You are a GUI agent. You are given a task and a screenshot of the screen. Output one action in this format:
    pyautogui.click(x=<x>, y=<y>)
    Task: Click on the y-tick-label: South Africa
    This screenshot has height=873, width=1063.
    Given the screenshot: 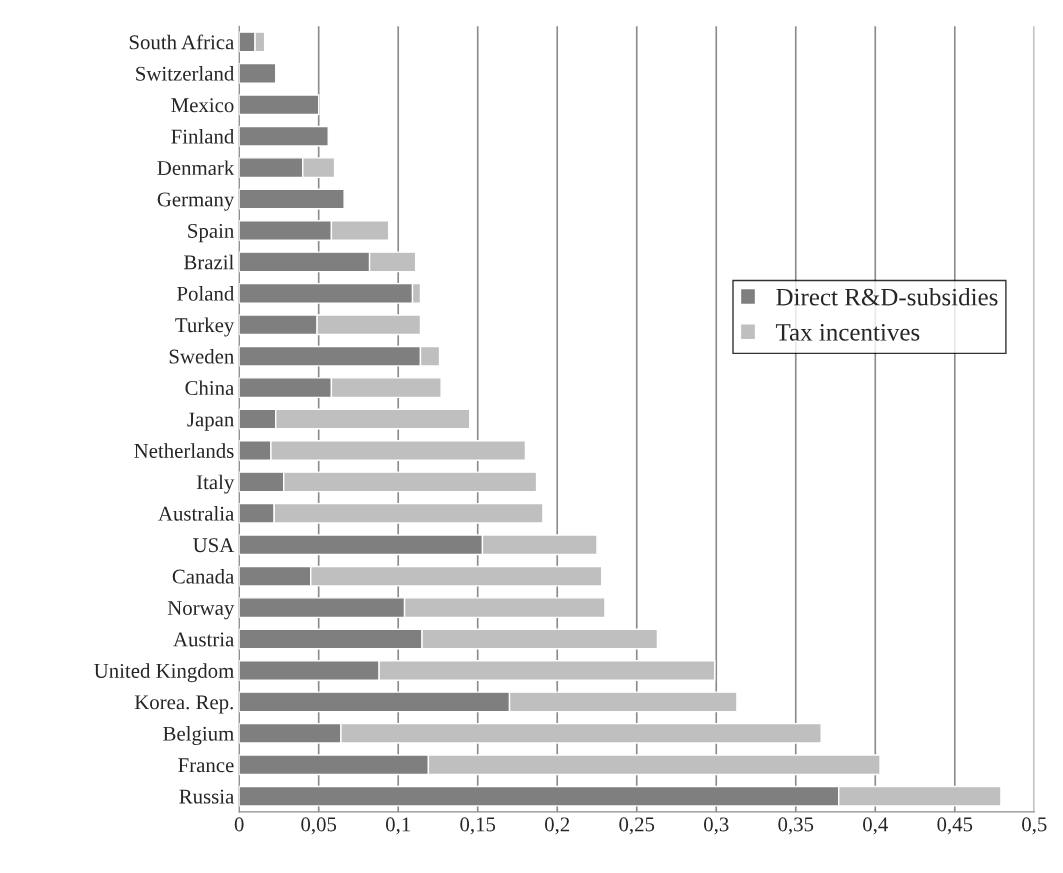 What is the action you would take?
    pyautogui.click(x=182, y=42)
    